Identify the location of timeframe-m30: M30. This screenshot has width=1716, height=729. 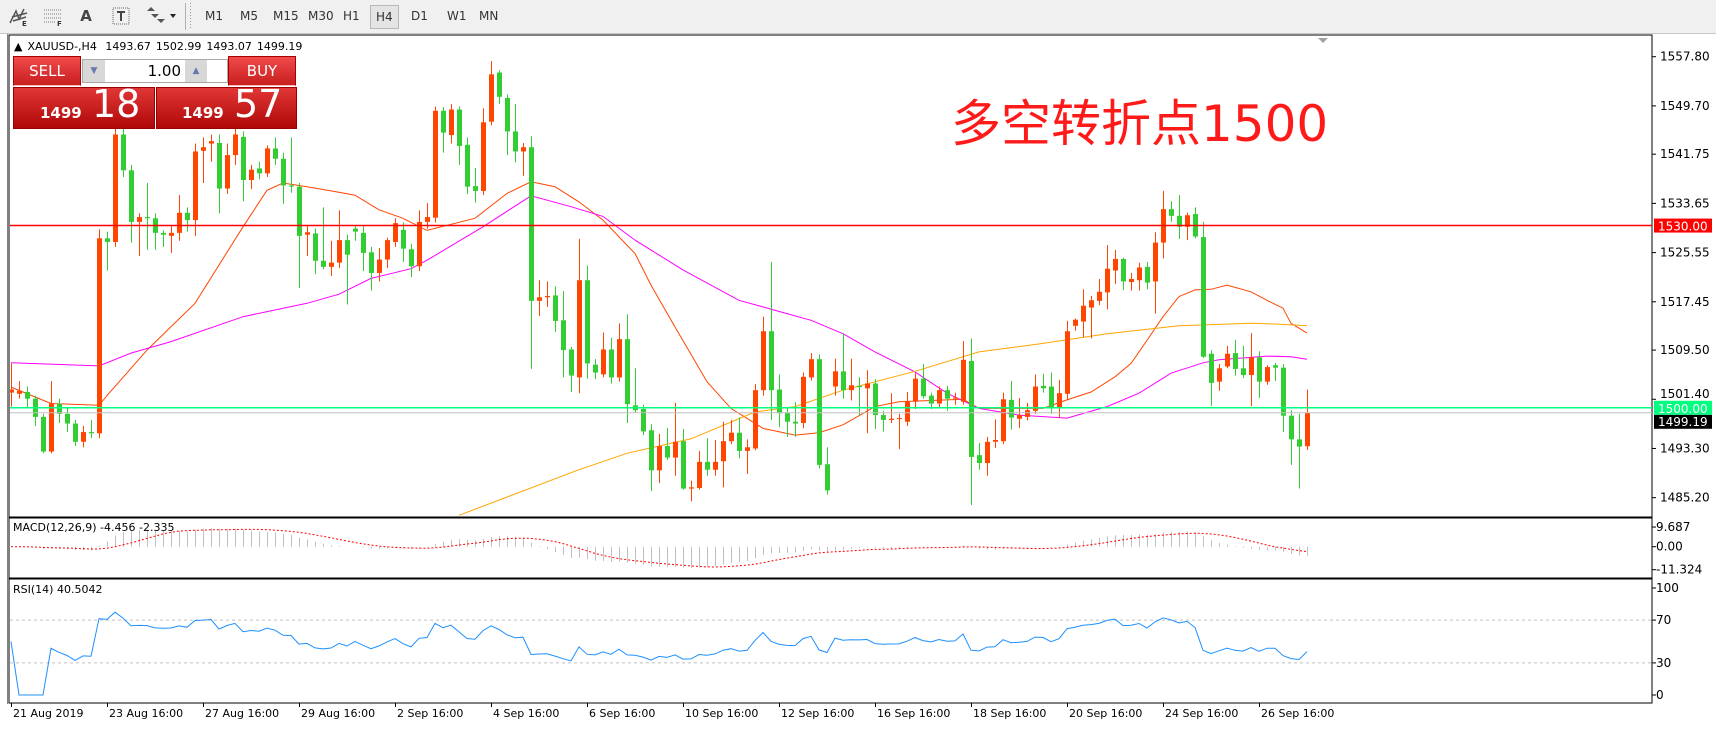
(321, 16).